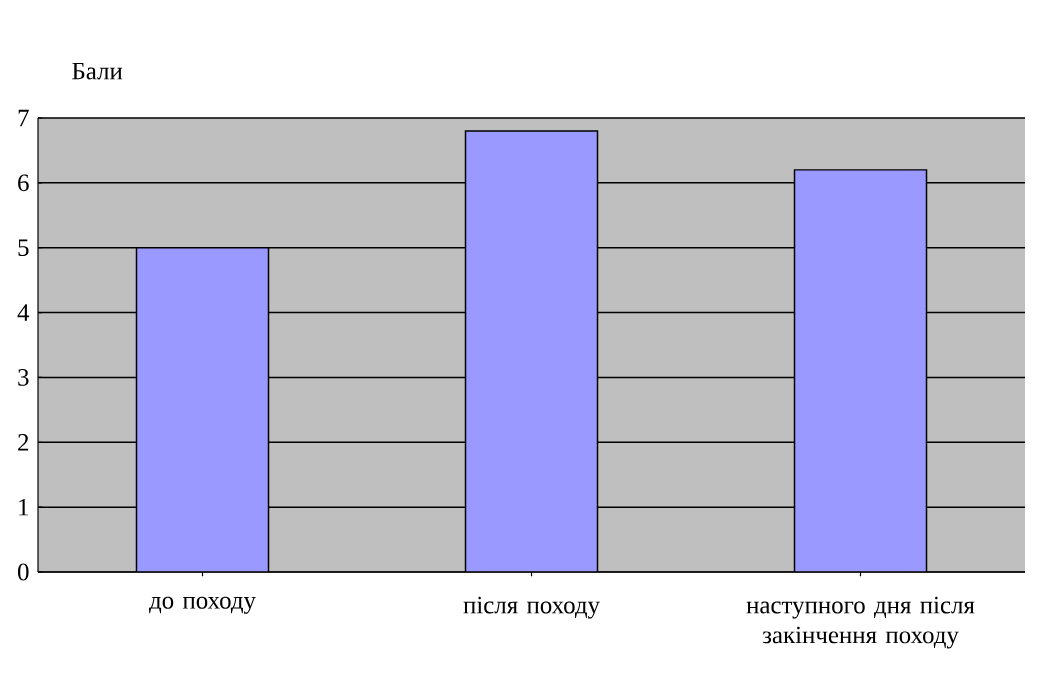 This screenshot has width=1061, height=677. I want to click on x-tick-label: після походу, so click(531, 607).